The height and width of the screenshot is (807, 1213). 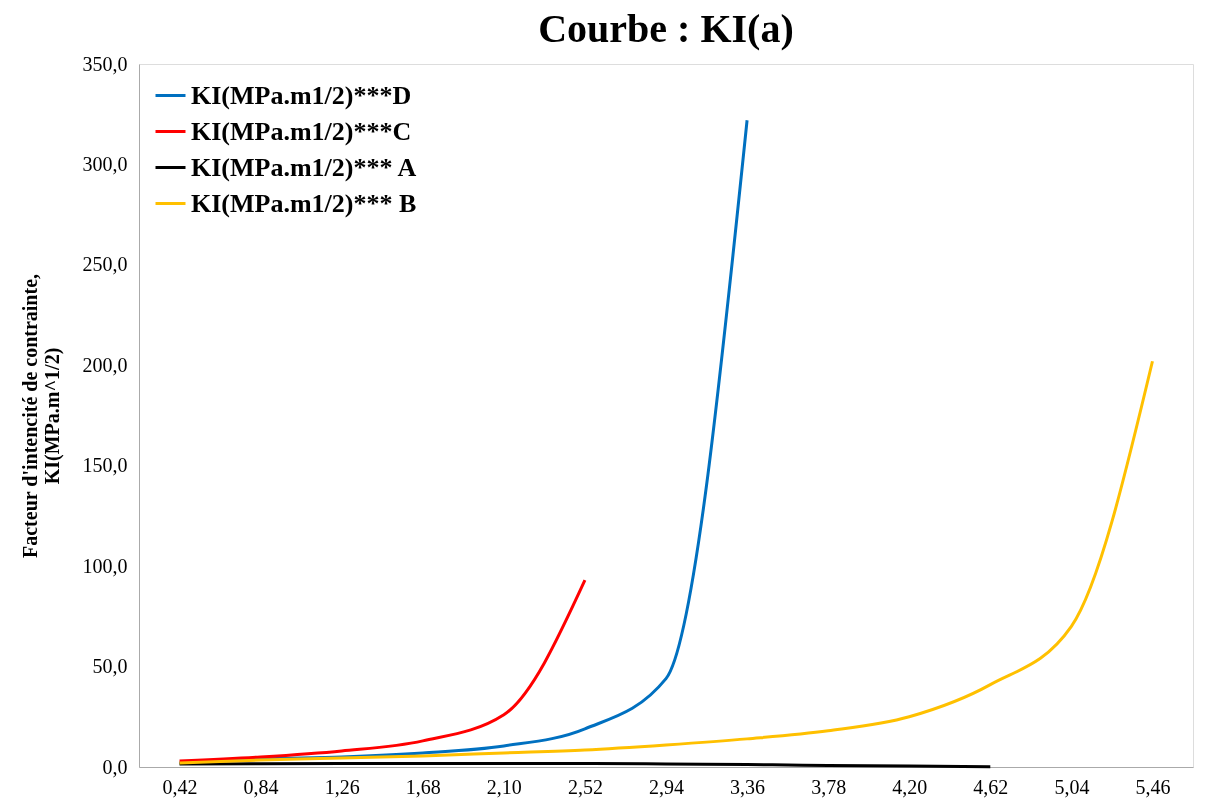 What do you see at coordinates (41, 416) in the screenshot?
I see `y-axis-title: Facteur d'intencité de contrainte, KI(MPa.m^1/2)` at bounding box center [41, 416].